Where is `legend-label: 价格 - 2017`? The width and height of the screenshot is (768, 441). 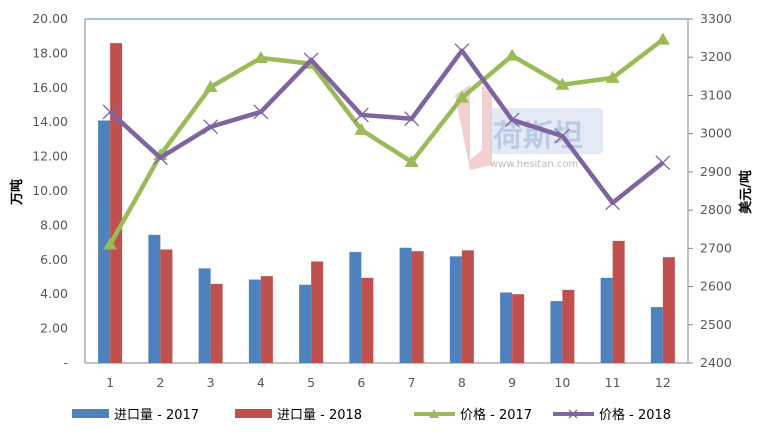 legend-label: 价格 - 2017 is located at coordinates (496, 415).